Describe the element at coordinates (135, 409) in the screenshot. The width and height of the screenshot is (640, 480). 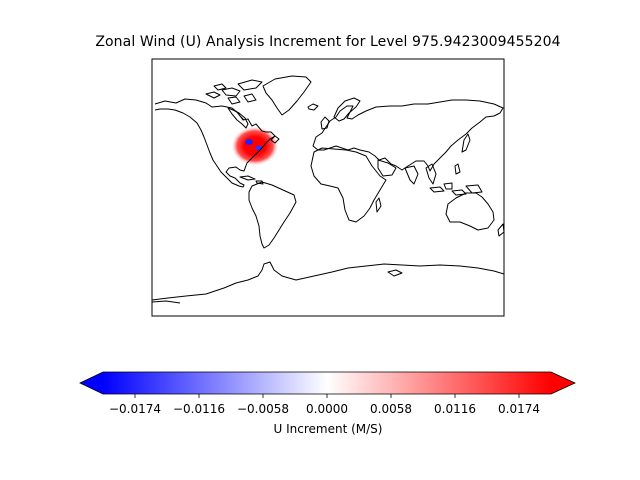
I see `colorbar-tick-label: −0.0174` at that location.